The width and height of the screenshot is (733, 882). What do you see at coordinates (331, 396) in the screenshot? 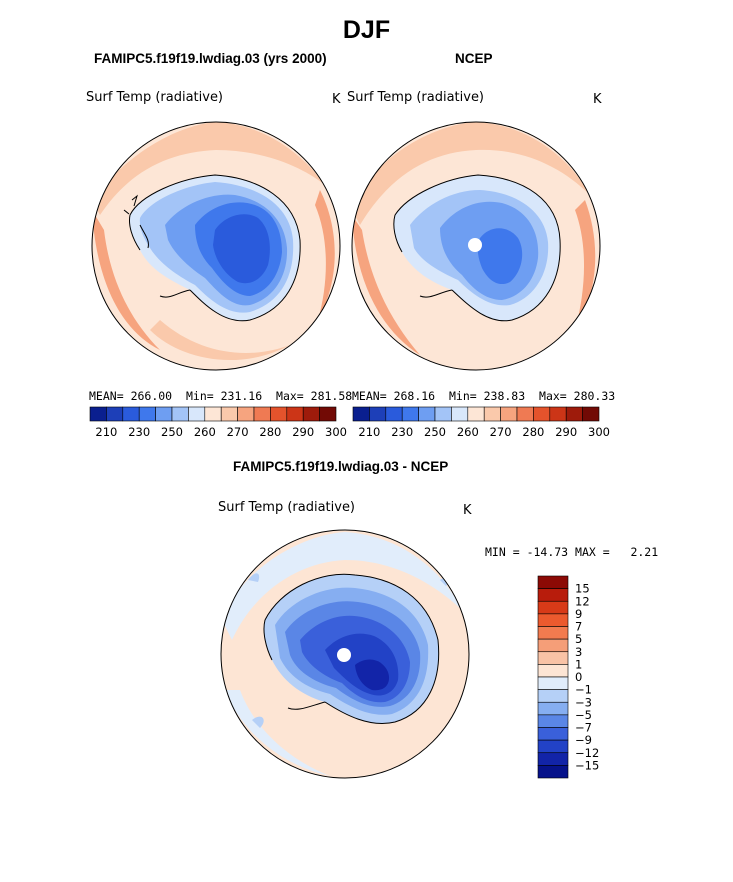
I see `stat-max-value: 281.58` at bounding box center [331, 396].